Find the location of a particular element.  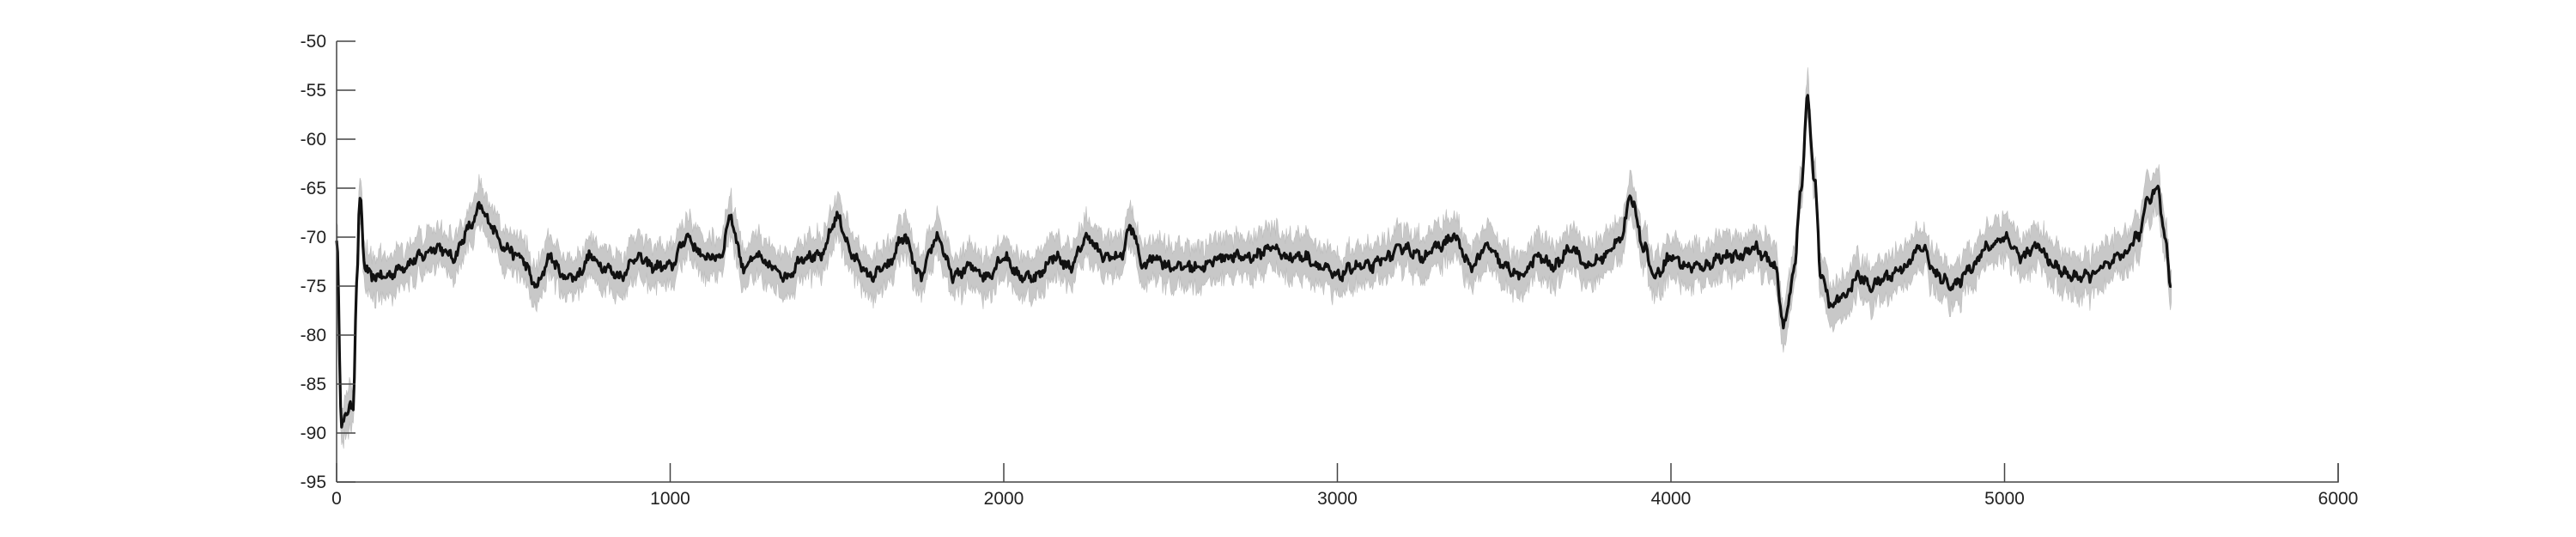

x-tick-label: 0 is located at coordinates (336, 499).